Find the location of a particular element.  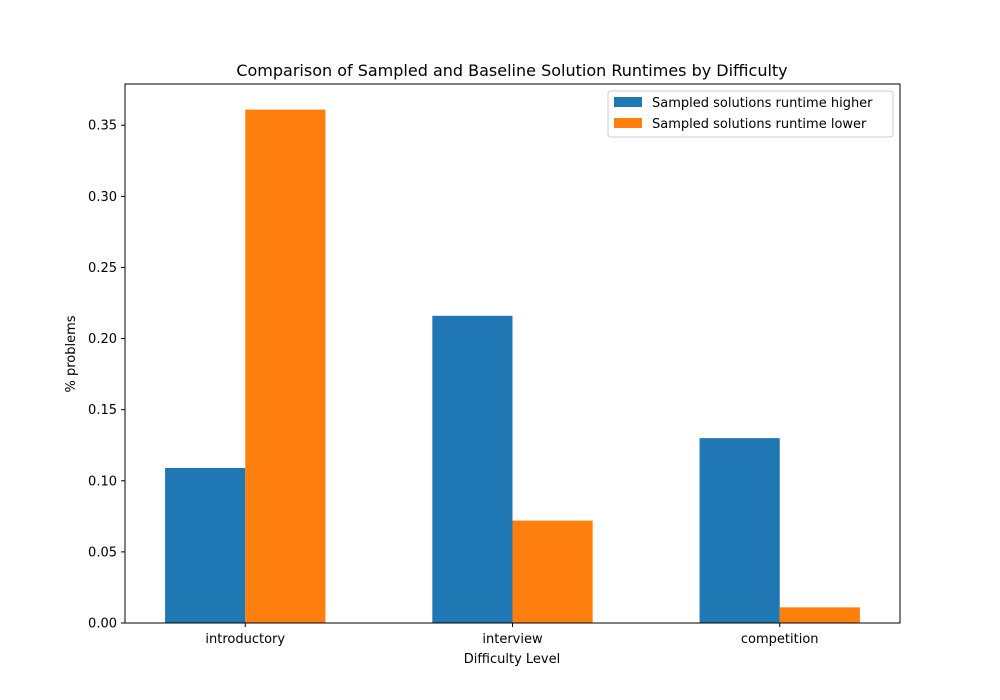

y-tick-label: 0.15 is located at coordinates (102, 410).